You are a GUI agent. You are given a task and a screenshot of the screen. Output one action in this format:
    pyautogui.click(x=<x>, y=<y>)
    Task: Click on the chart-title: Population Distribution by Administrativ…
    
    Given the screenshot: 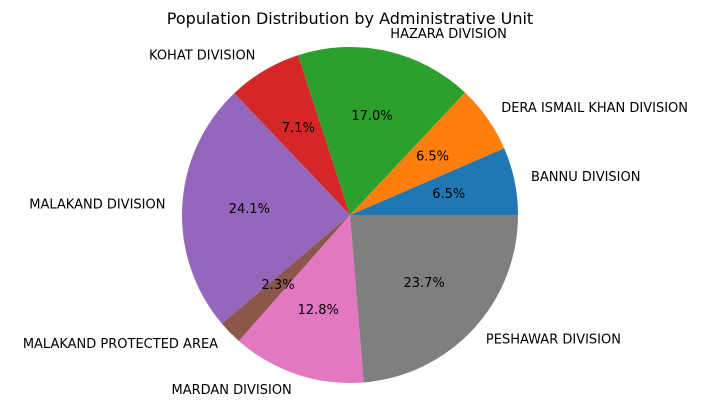 What is the action you would take?
    pyautogui.click(x=350, y=18)
    